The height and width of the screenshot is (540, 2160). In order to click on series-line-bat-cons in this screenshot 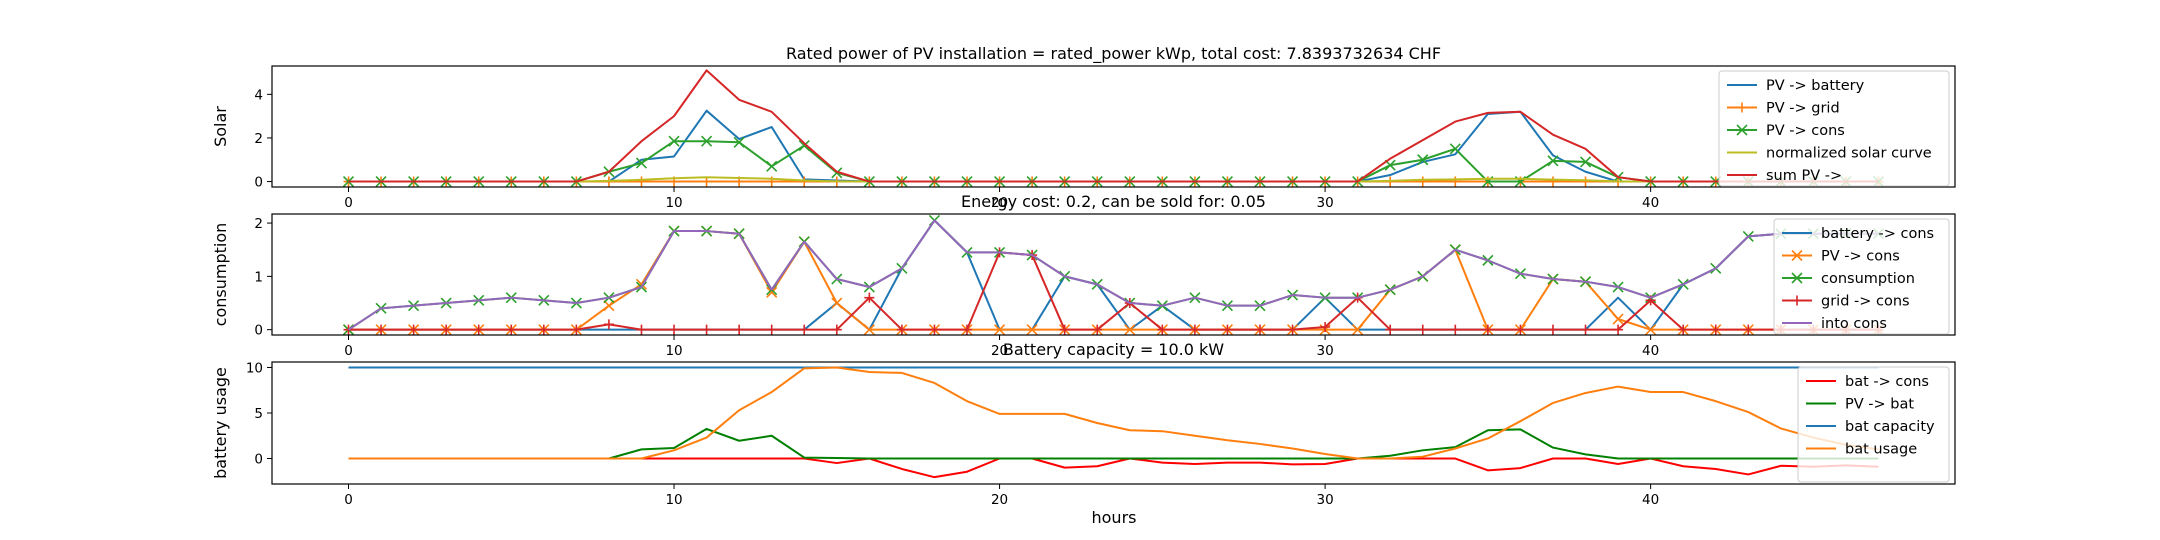, I will do `click(1113, 468)`.